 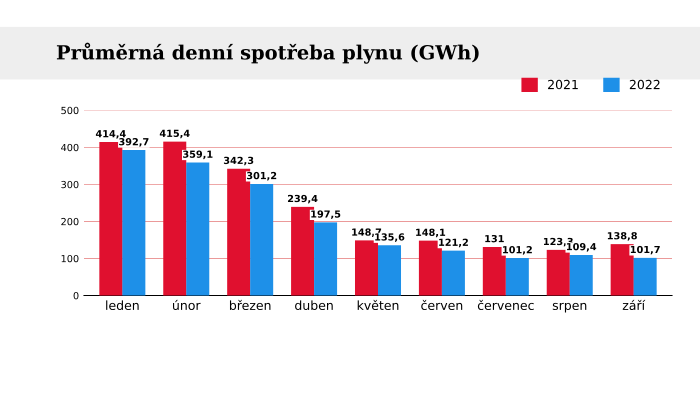 What do you see at coordinates (517, 250) in the screenshot?
I see `data-label: 101,2` at bounding box center [517, 250].